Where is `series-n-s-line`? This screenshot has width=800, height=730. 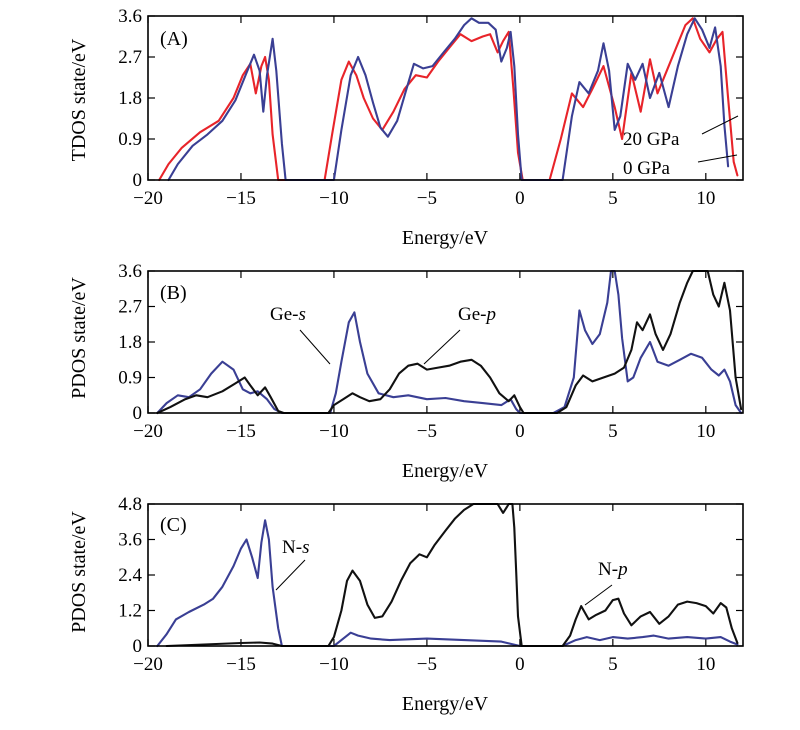 series-n-s-line is located at coordinates (447, 583).